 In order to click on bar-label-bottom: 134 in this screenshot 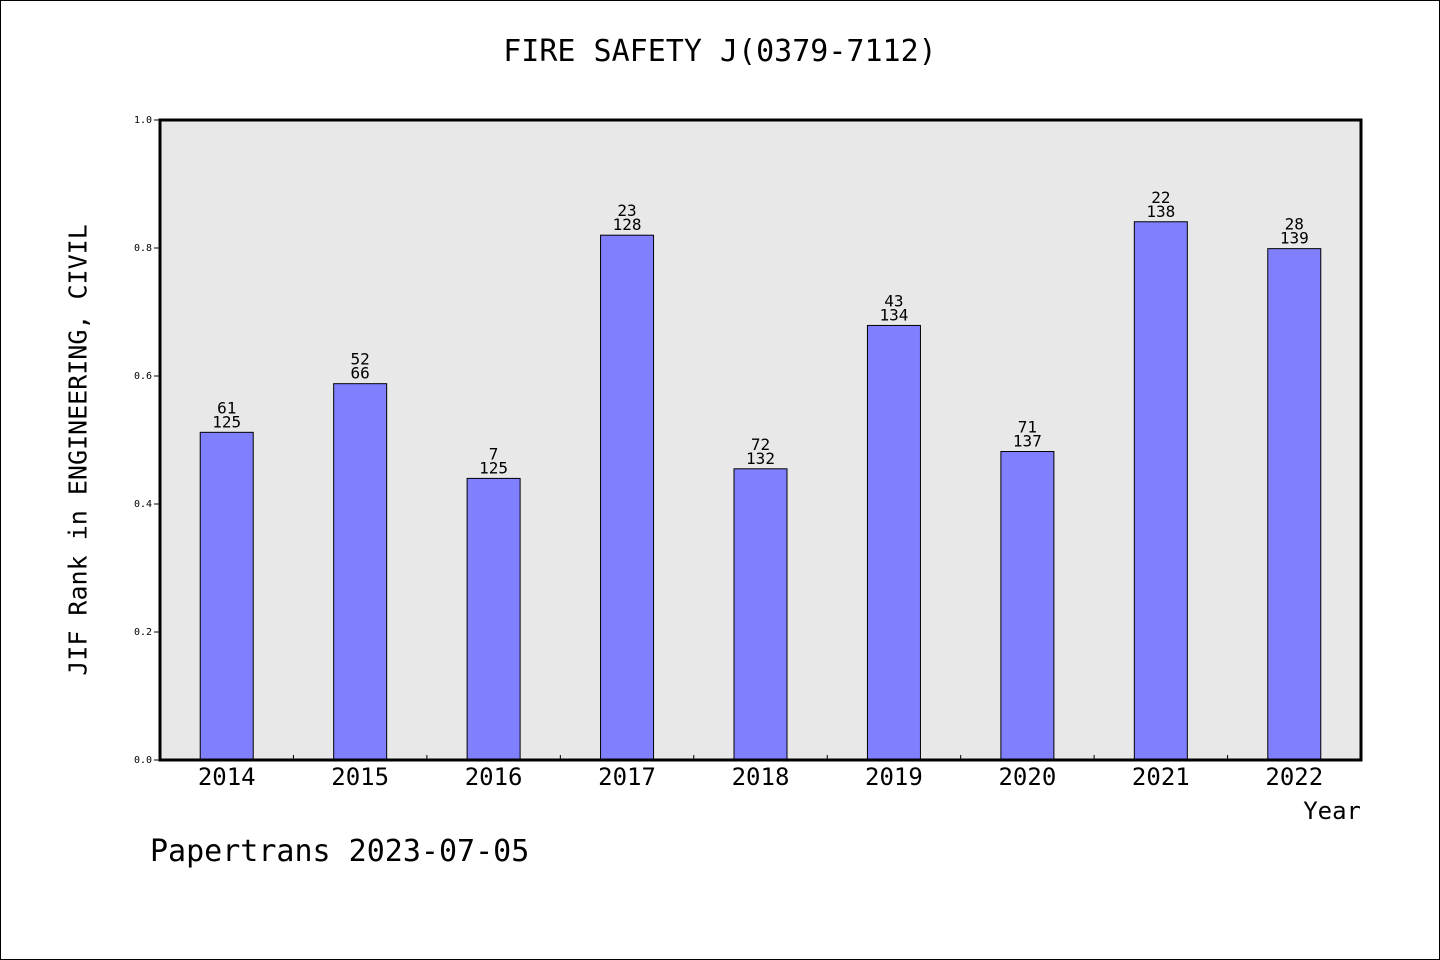, I will do `click(893, 314)`.